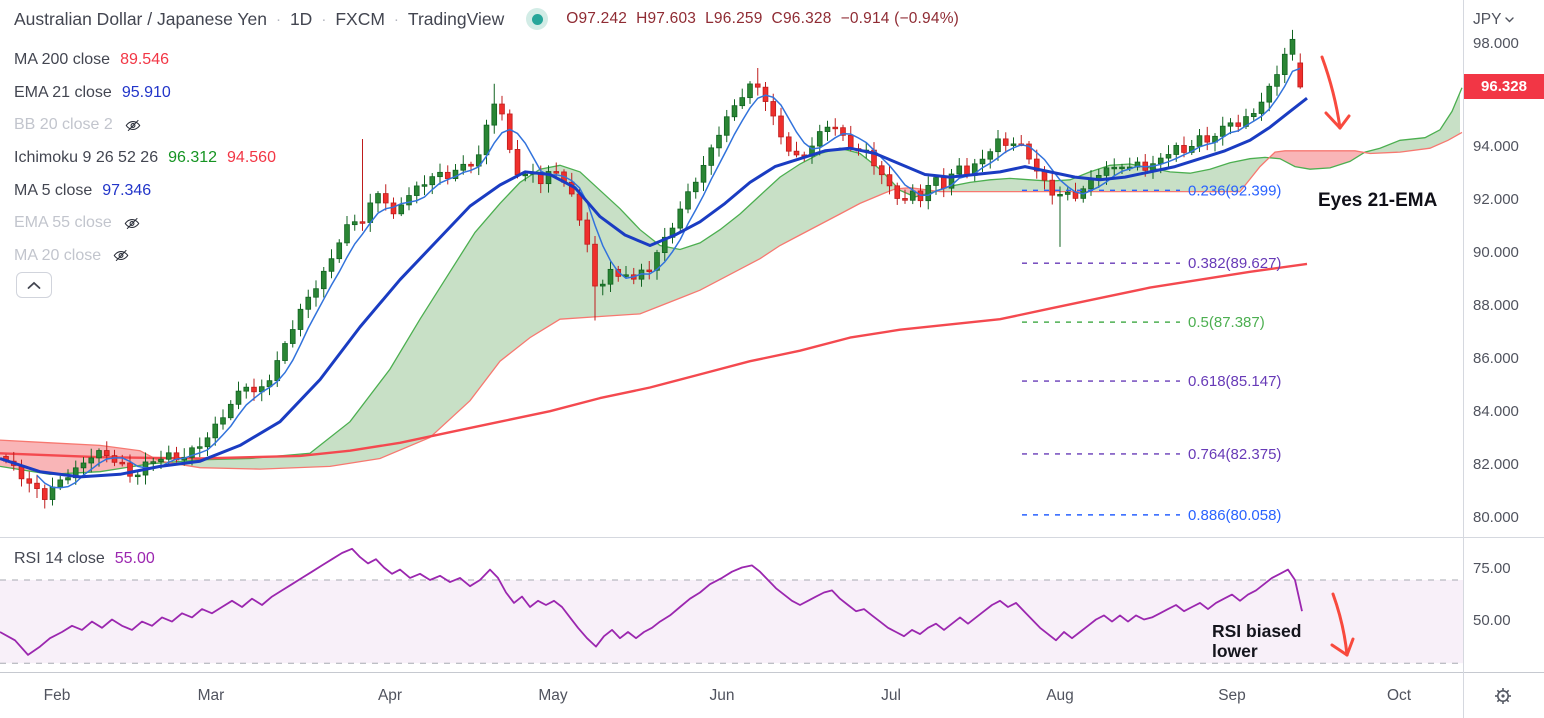 This screenshot has height=718, width=1544. Describe the element at coordinates (1496, 411) in the screenshot. I see `price-tick-label: 84.000` at that location.